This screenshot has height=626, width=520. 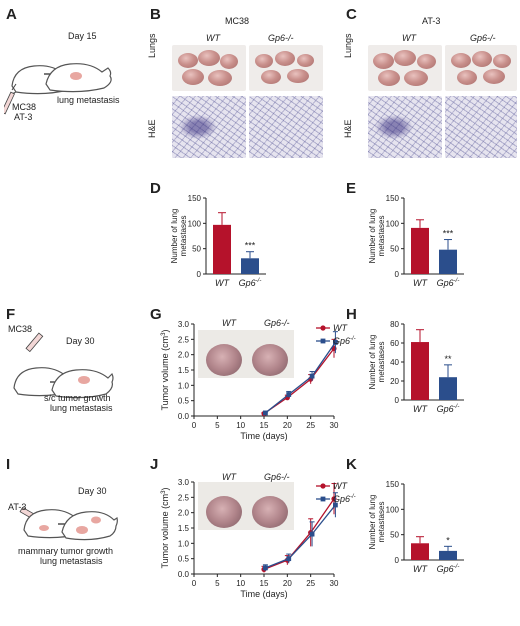 I want to click on panel-label-j: J, so click(x=154, y=464).